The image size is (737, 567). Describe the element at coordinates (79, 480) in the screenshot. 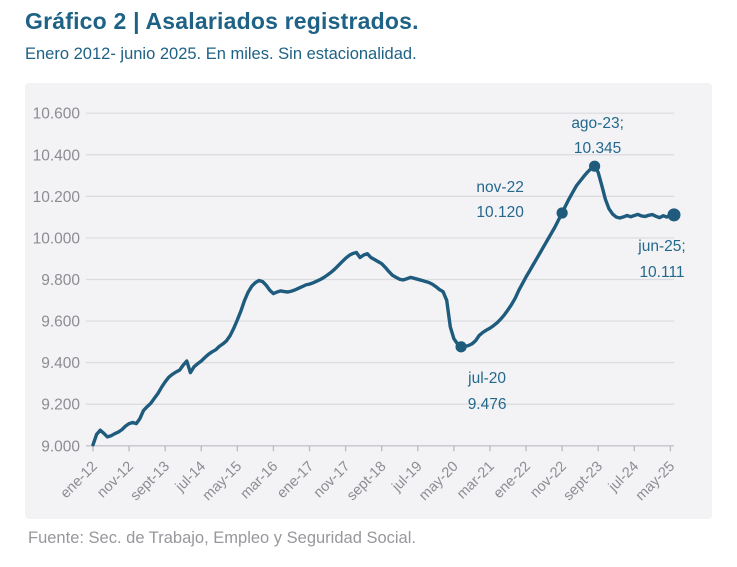

I see `x-tick-label: ene-12` at that location.